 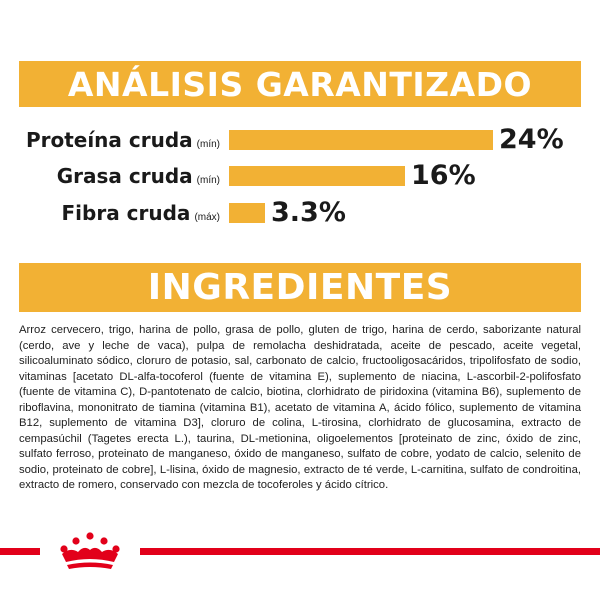 I want to click on analysis-title-banner: ANÁLISIS GARANTIZADO, so click(x=300, y=84).